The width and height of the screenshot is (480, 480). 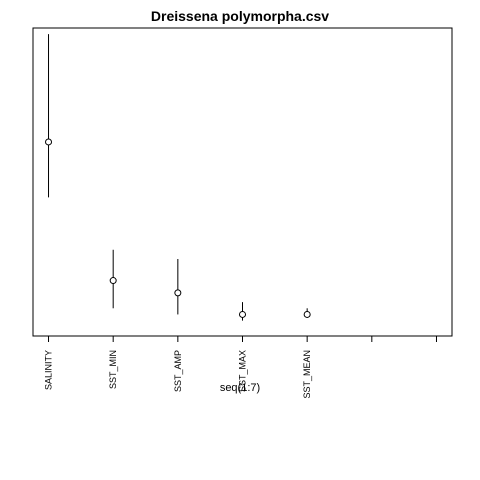 I want to click on x-tick-label: SALINITY, so click(x=49, y=370).